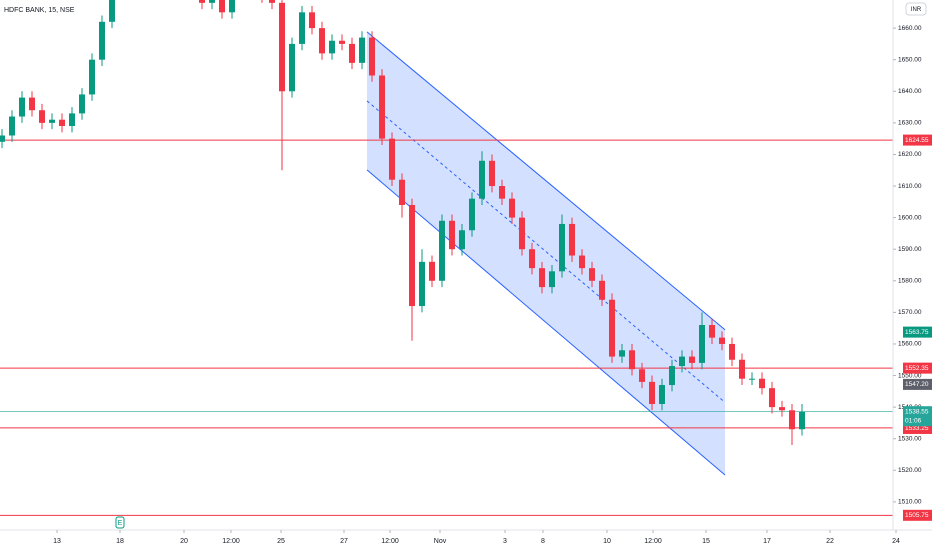 This screenshot has height=550, width=932. I want to click on y-tick-label: 1600.00, so click(910, 217).